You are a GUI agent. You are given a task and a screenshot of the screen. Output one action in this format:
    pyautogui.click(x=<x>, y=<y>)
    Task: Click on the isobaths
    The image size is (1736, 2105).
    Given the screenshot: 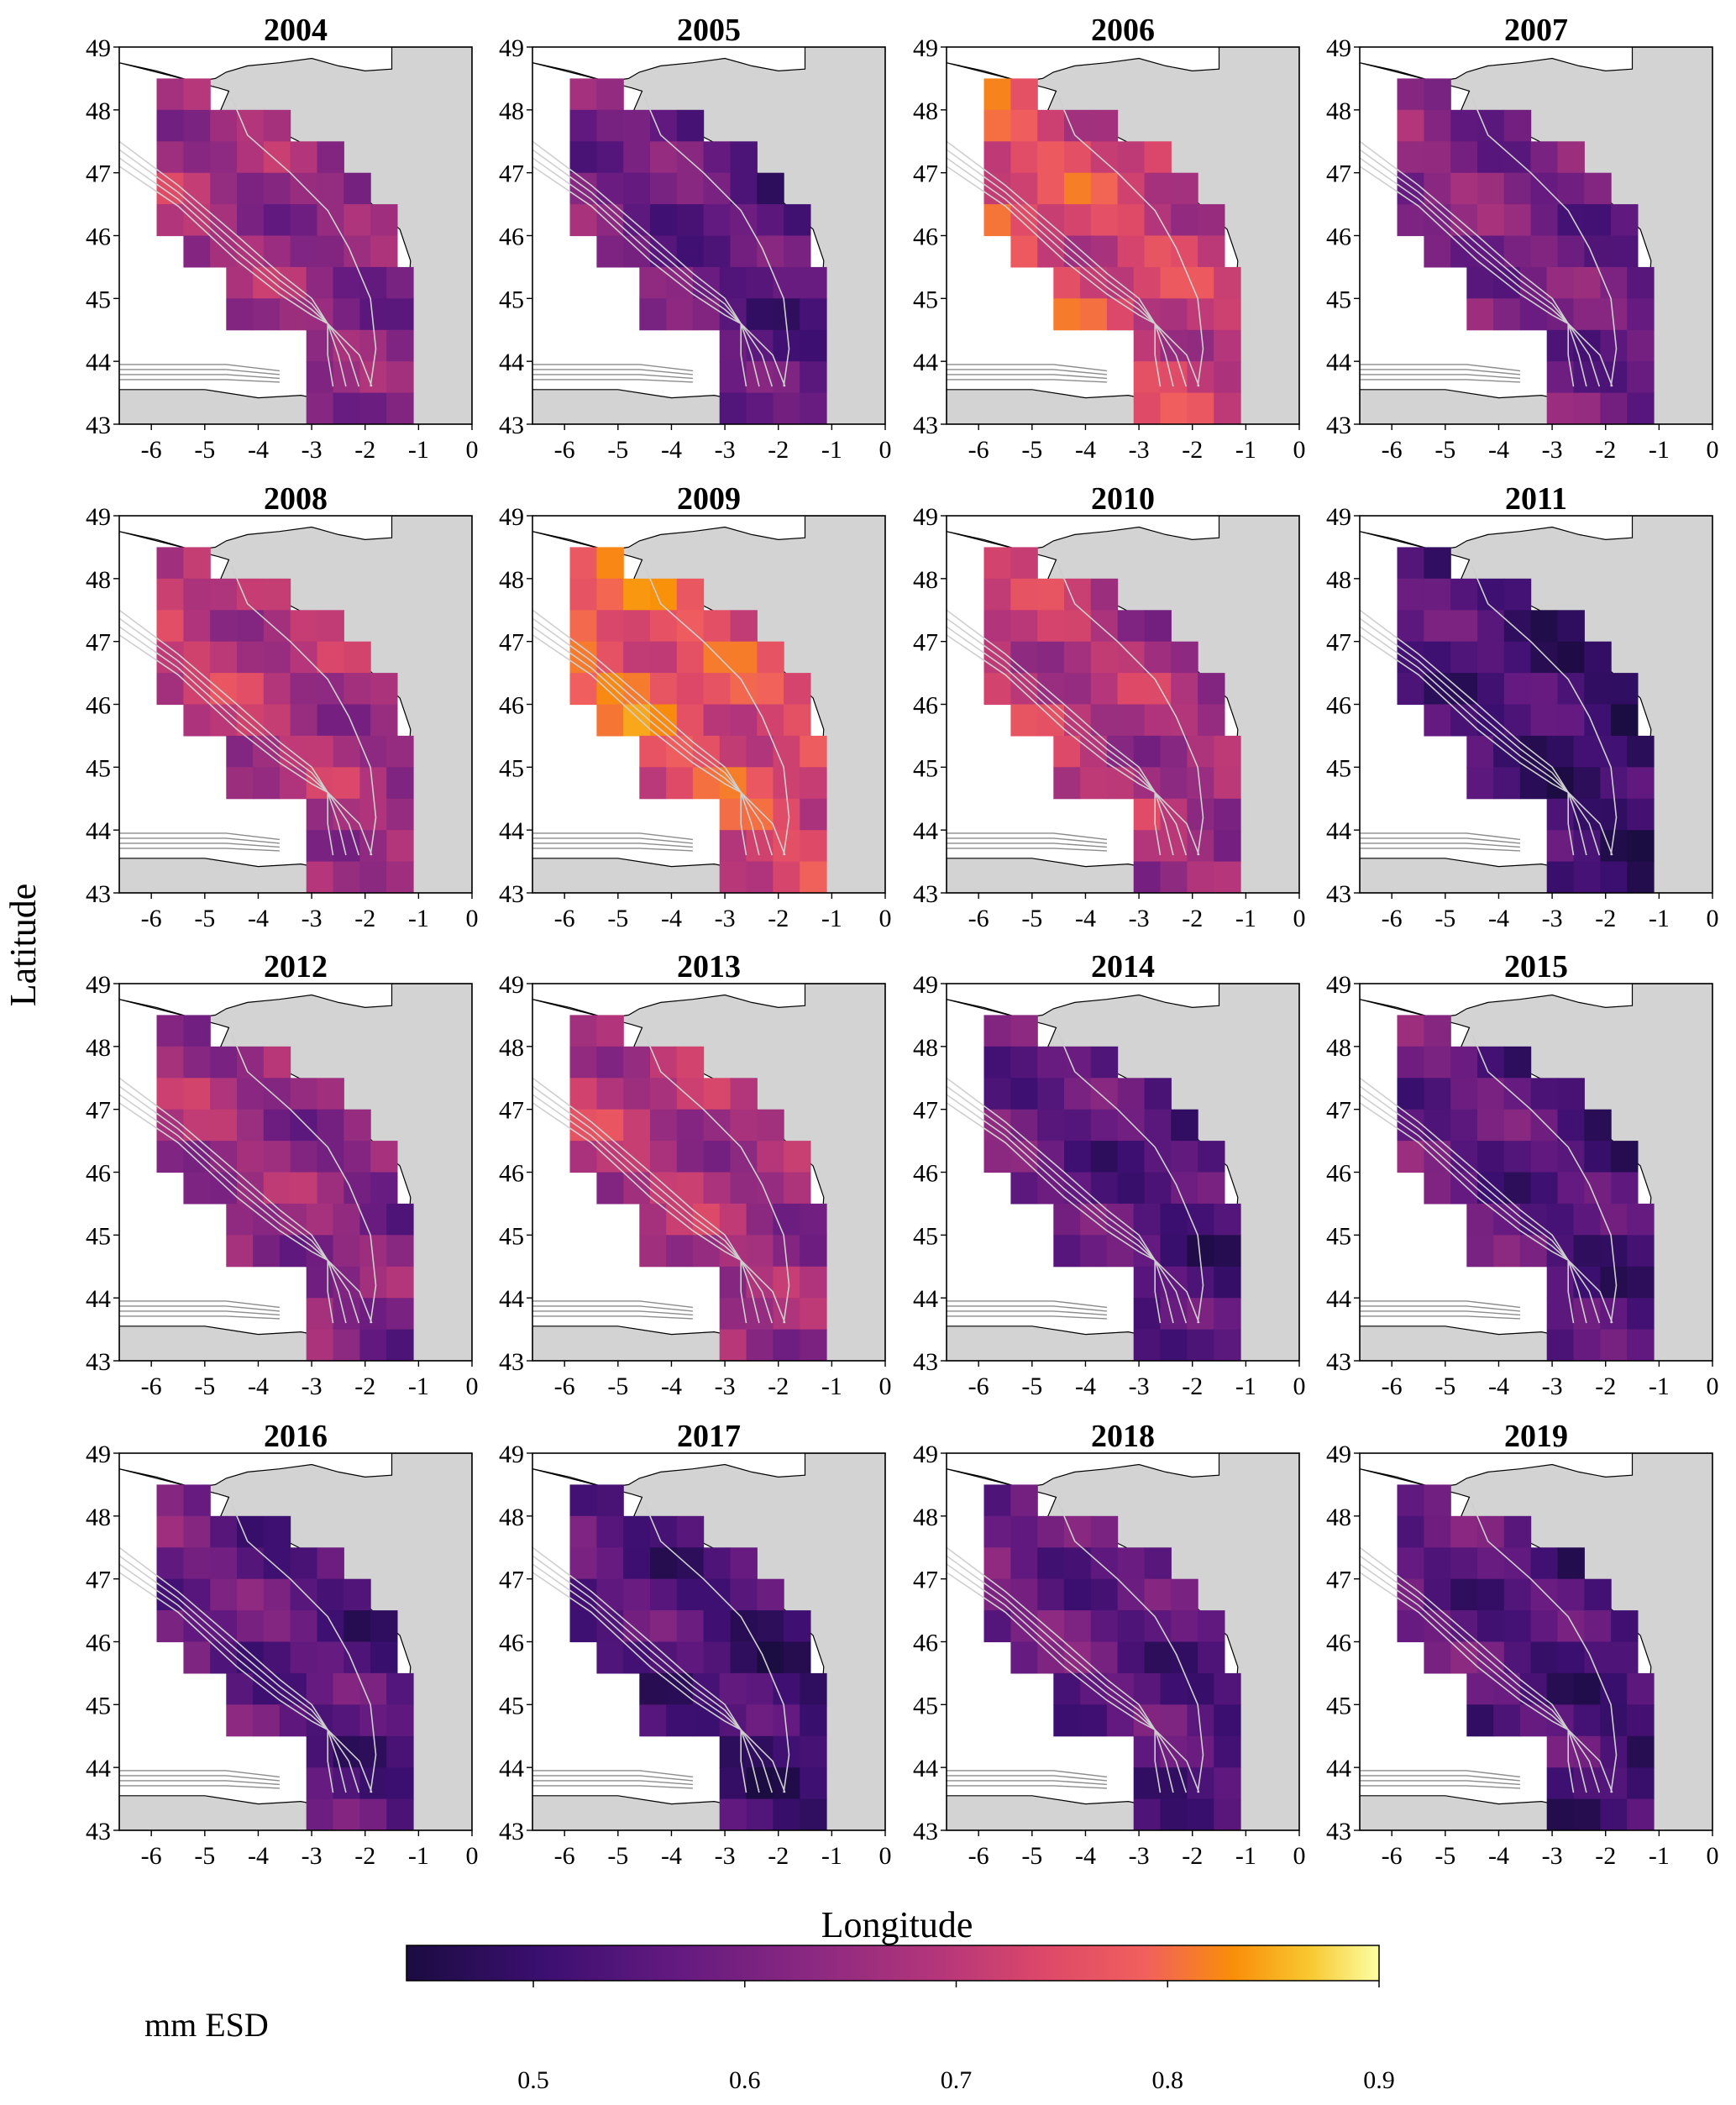 What is the action you would take?
    pyautogui.click(x=661, y=242)
    